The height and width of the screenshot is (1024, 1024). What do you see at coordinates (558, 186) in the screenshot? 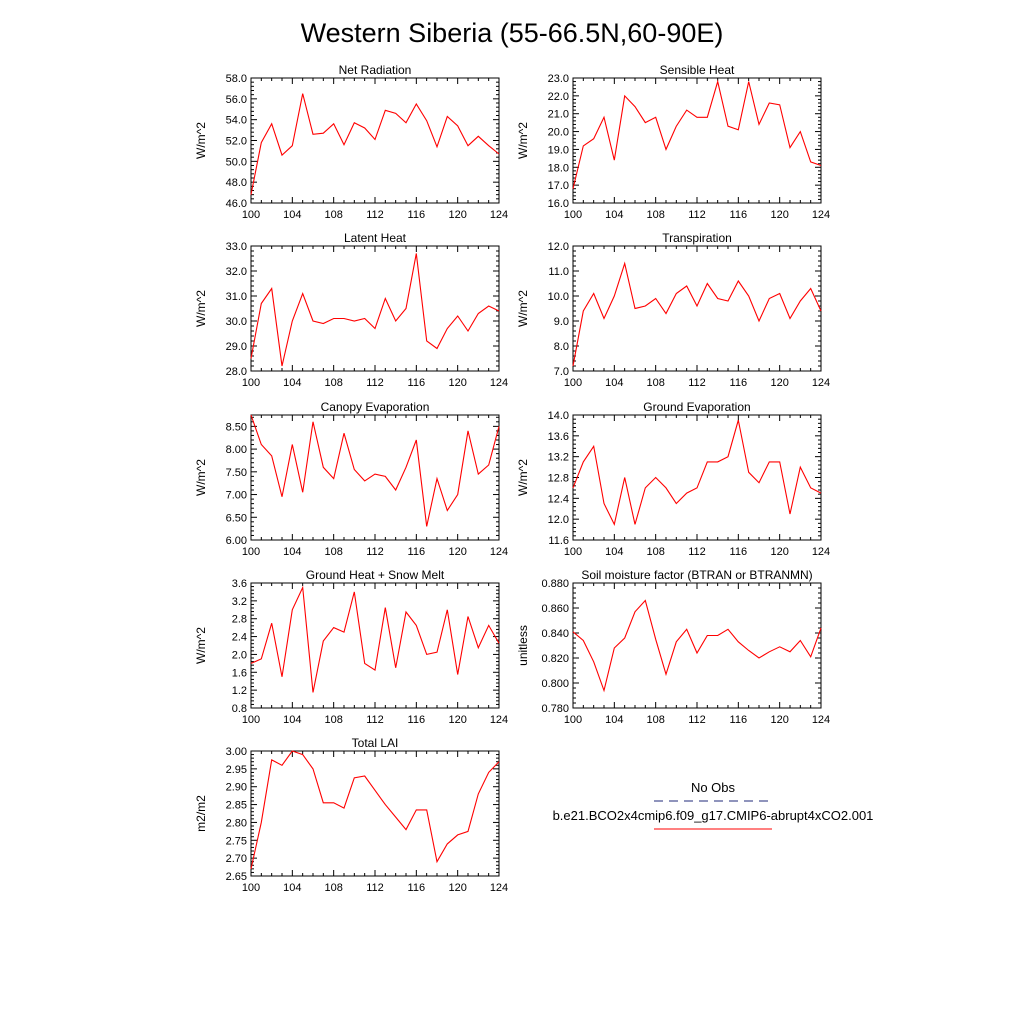
I see `y-tick-label: 17.0` at bounding box center [558, 186].